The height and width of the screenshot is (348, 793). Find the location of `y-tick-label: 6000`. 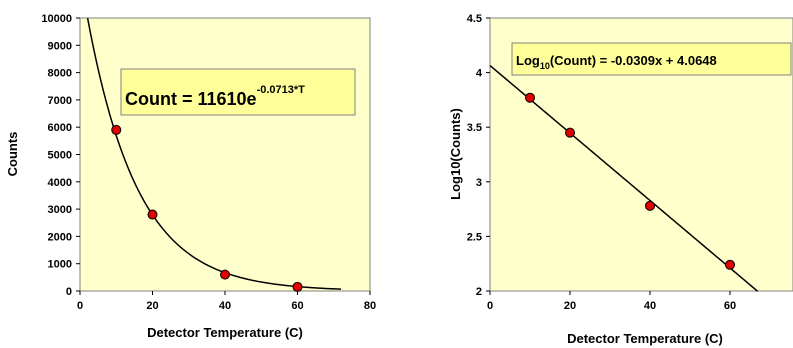

y-tick-label: 6000 is located at coordinates (60, 128).